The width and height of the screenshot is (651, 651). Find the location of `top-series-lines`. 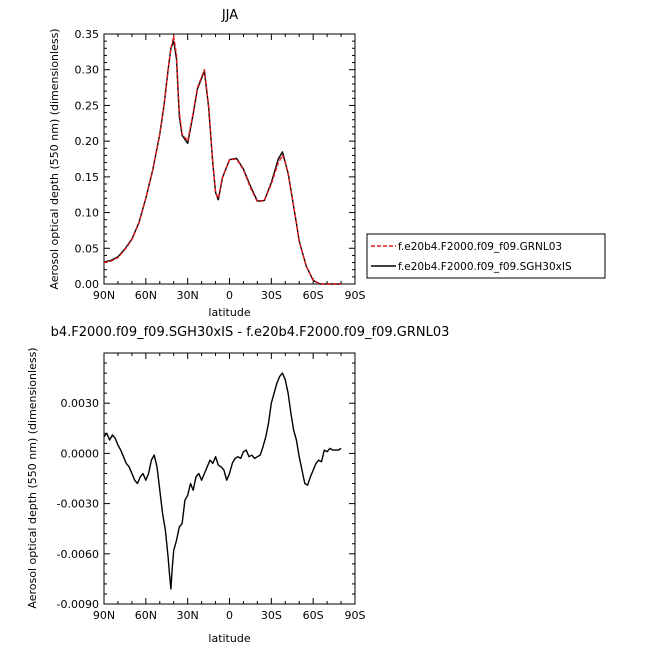

top-series-lines is located at coordinates (222, 160).